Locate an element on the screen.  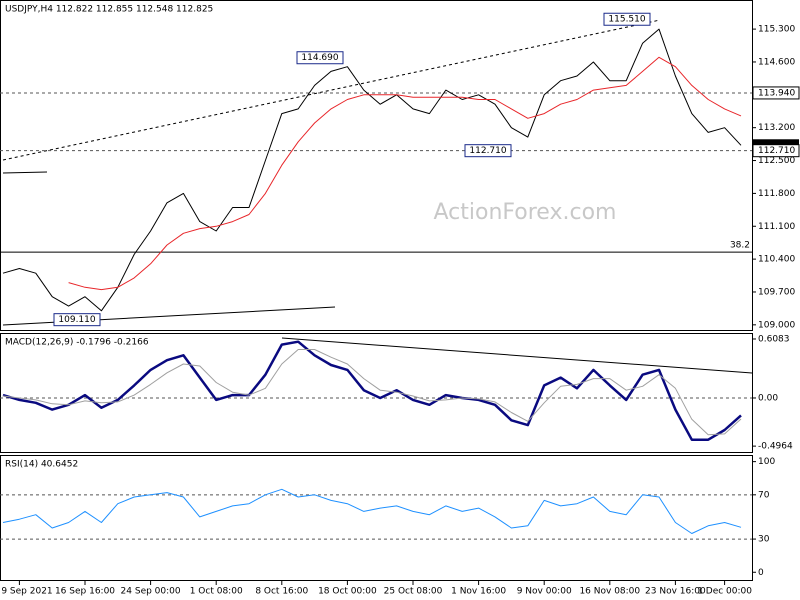
x-tick-label: 9 Nov 00:00 is located at coordinates (544, 592).